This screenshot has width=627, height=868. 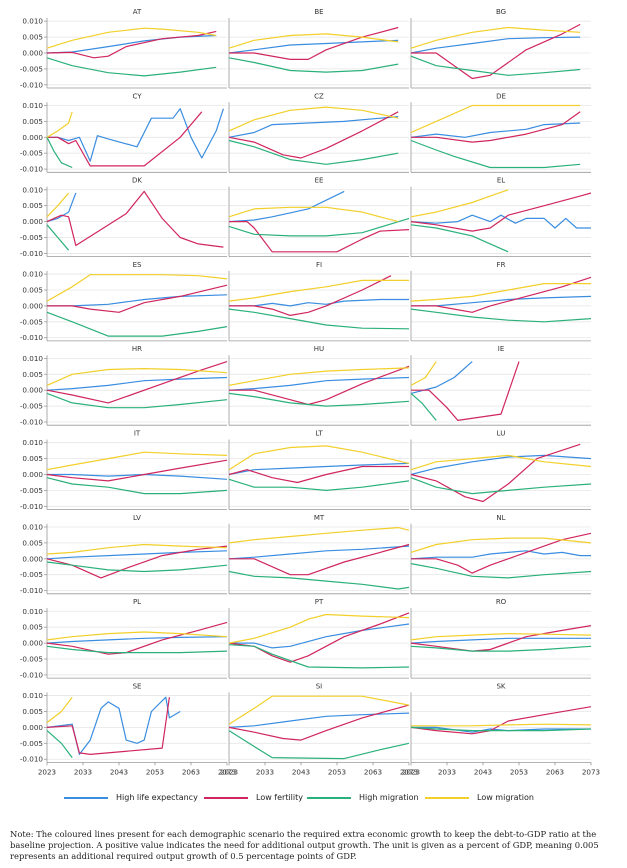 What do you see at coordinates (227, 771) in the screenshot?
I see `x-tick-label: 2073` at bounding box center [227, 771].